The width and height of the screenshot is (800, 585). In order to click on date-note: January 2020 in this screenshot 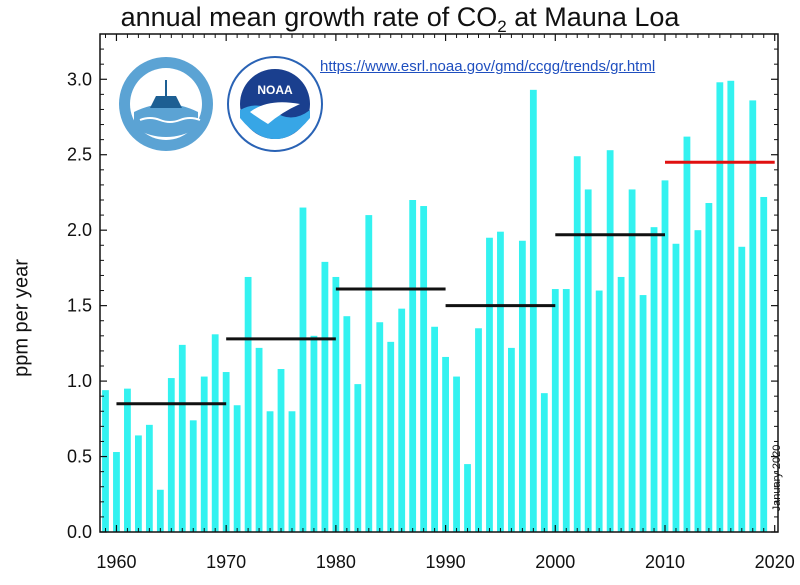, I will do `click(777, 478)`.